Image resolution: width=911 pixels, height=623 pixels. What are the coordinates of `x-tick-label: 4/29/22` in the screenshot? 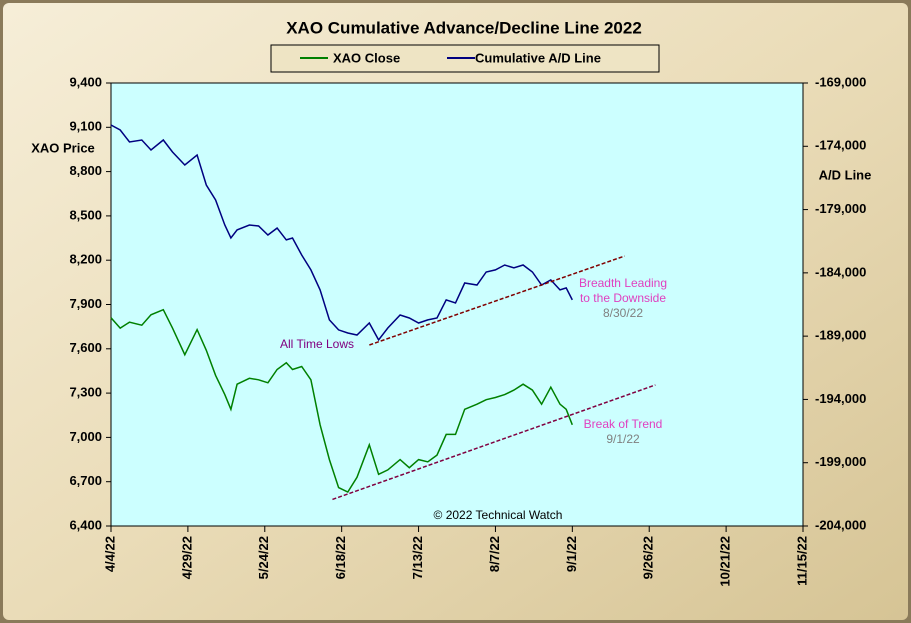 It's located at (186, 557).